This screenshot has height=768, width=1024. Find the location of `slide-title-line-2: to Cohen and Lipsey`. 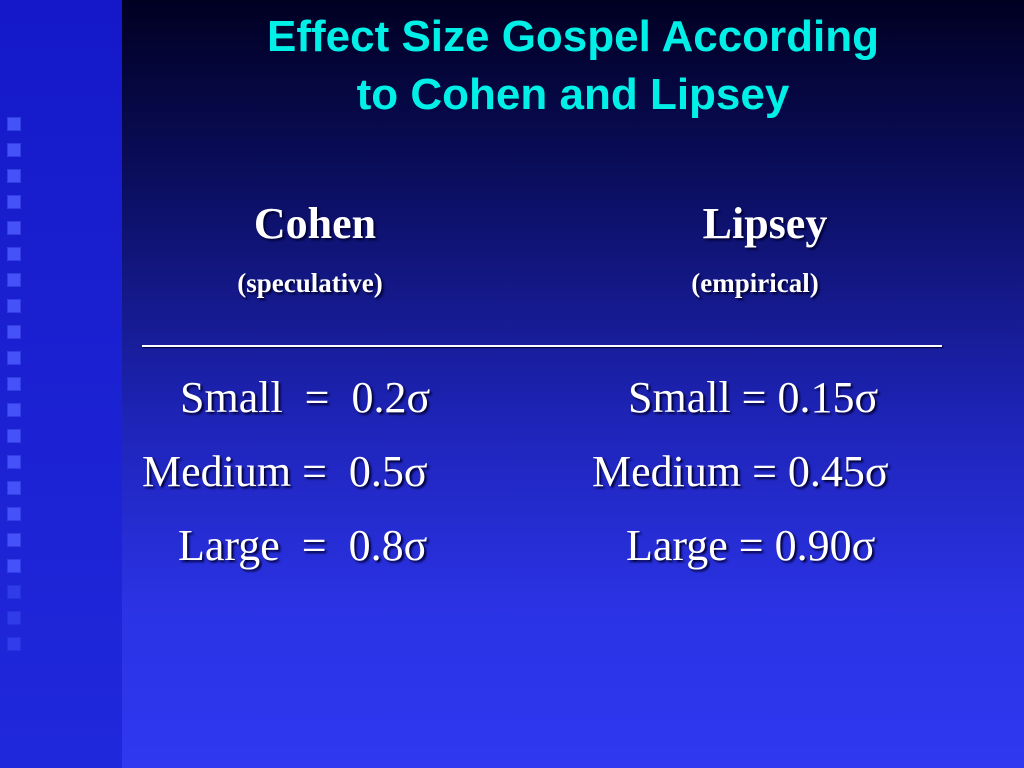

slide-title-line-2: to Cohen and Lipsey is located at coordinates (573, 94).